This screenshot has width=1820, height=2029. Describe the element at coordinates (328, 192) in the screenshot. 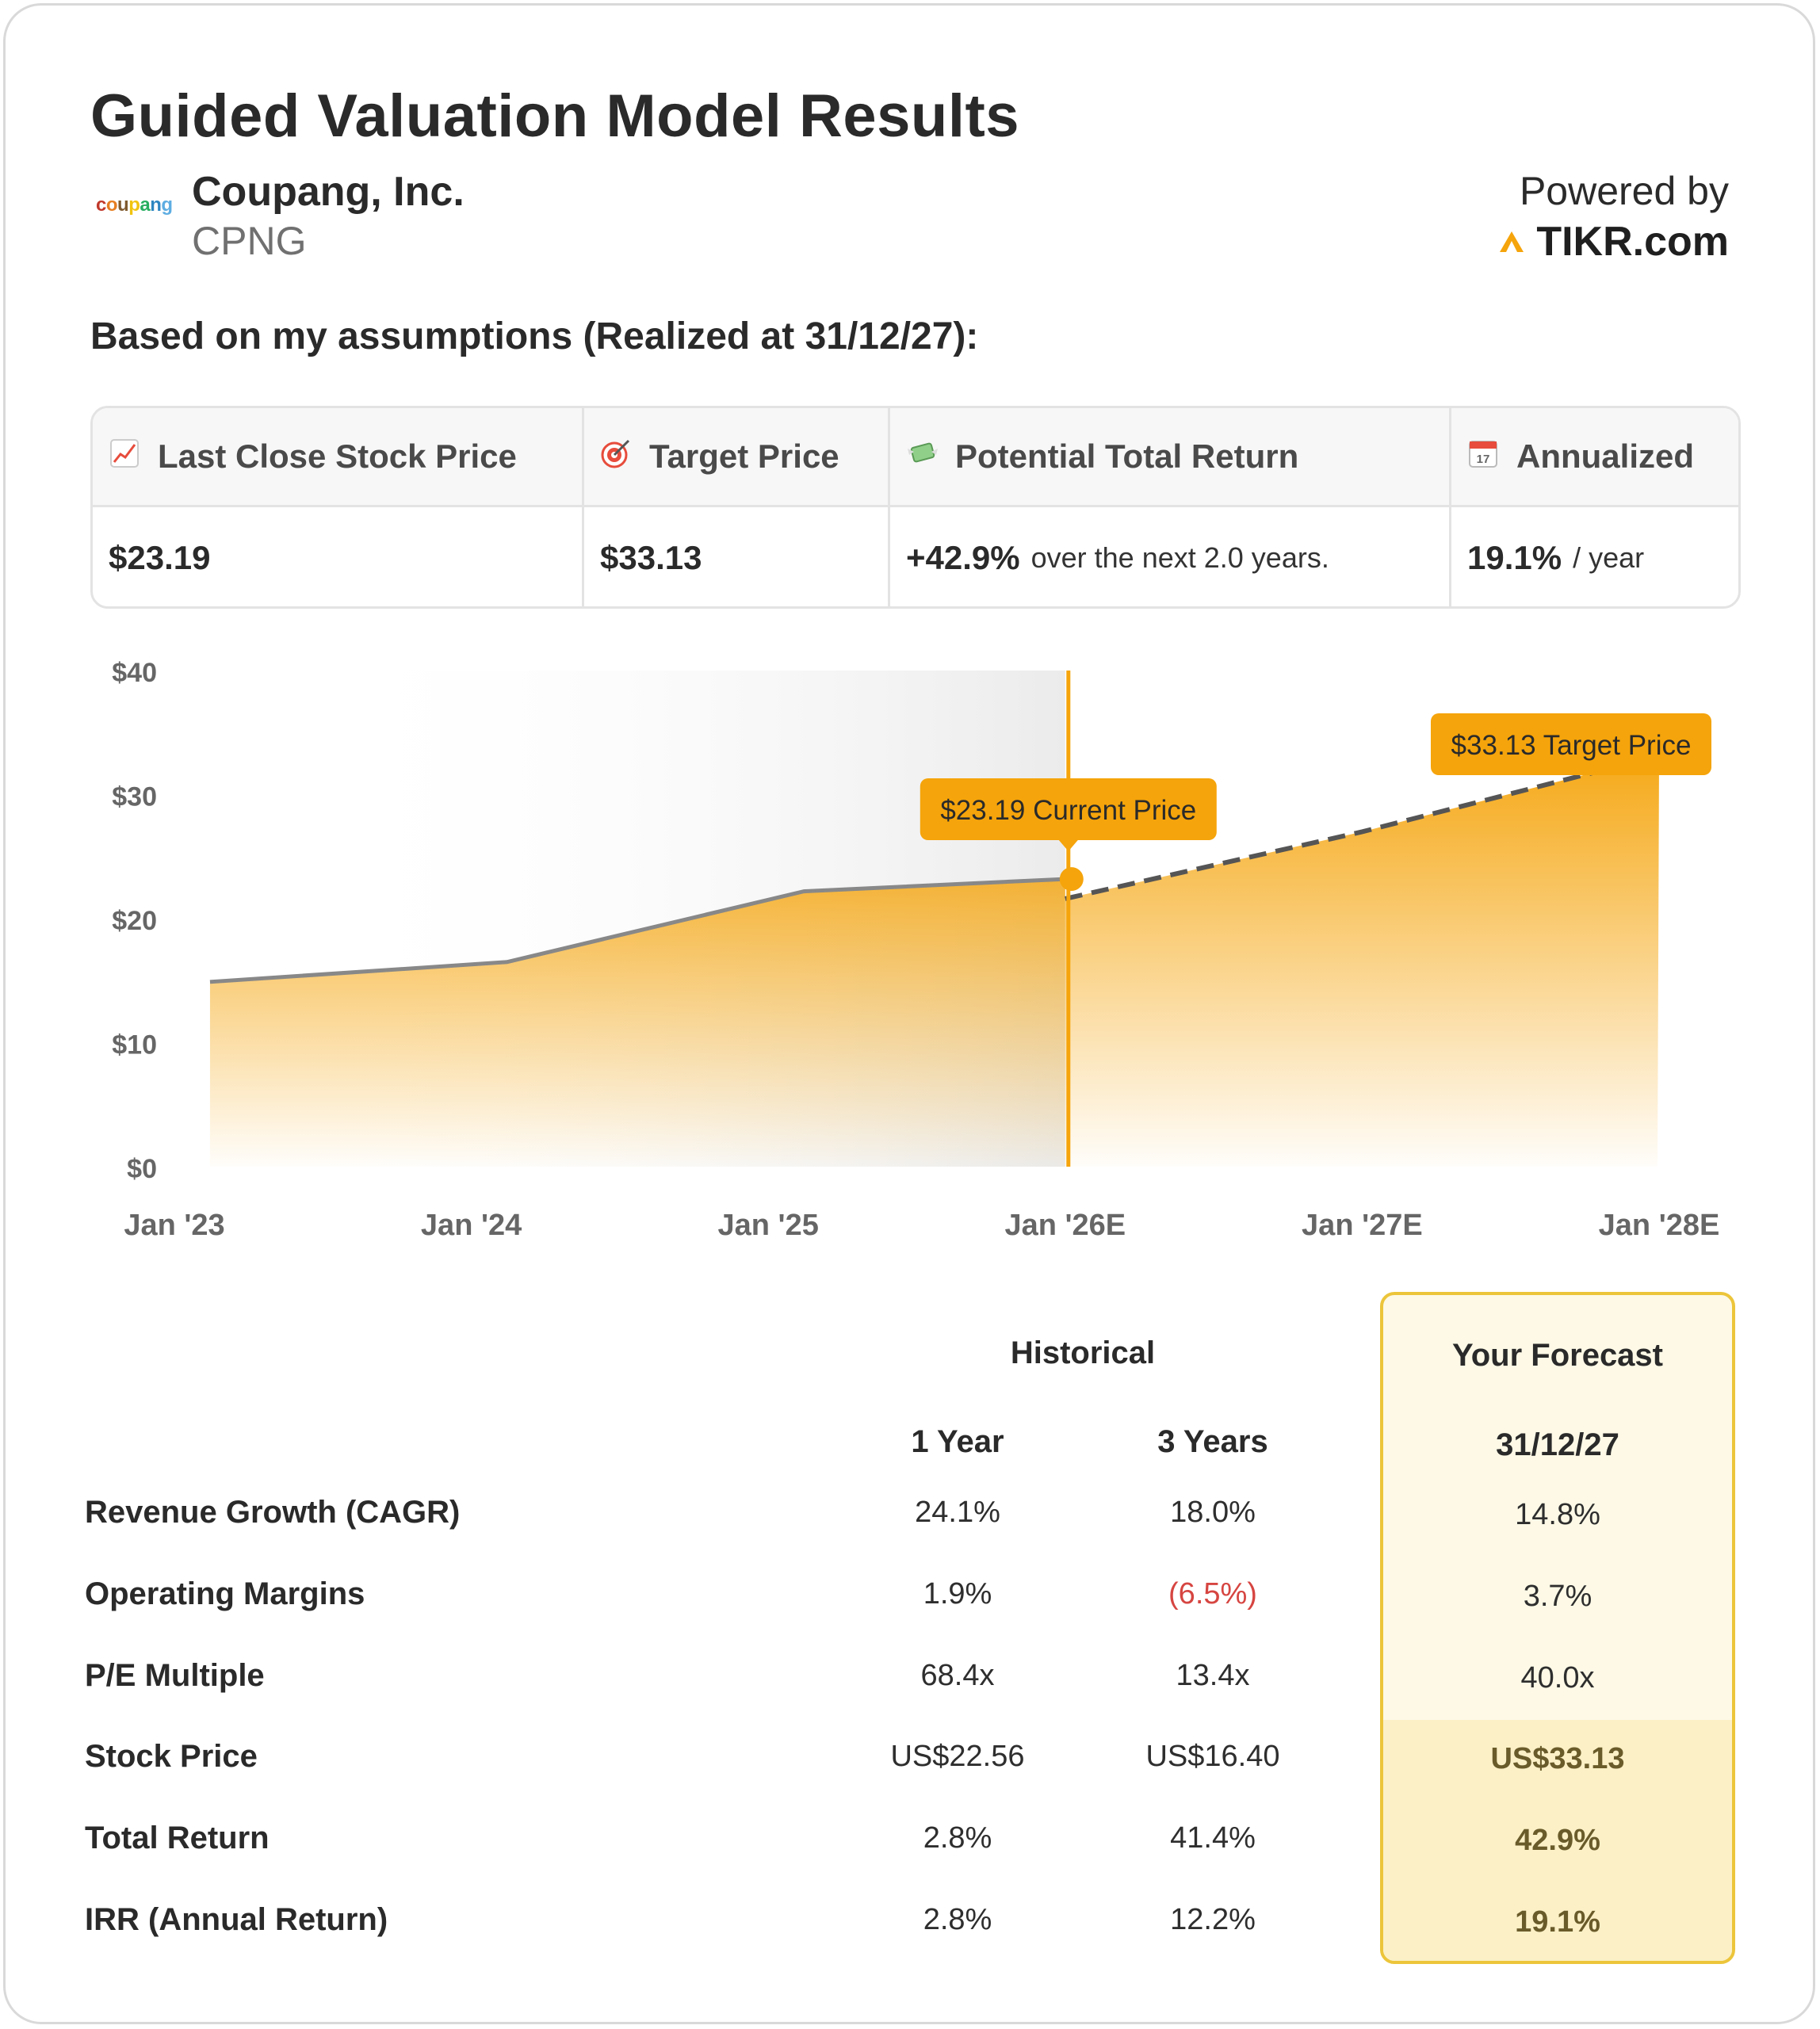

I see `company-name: Coupang, Inc.` at that location.